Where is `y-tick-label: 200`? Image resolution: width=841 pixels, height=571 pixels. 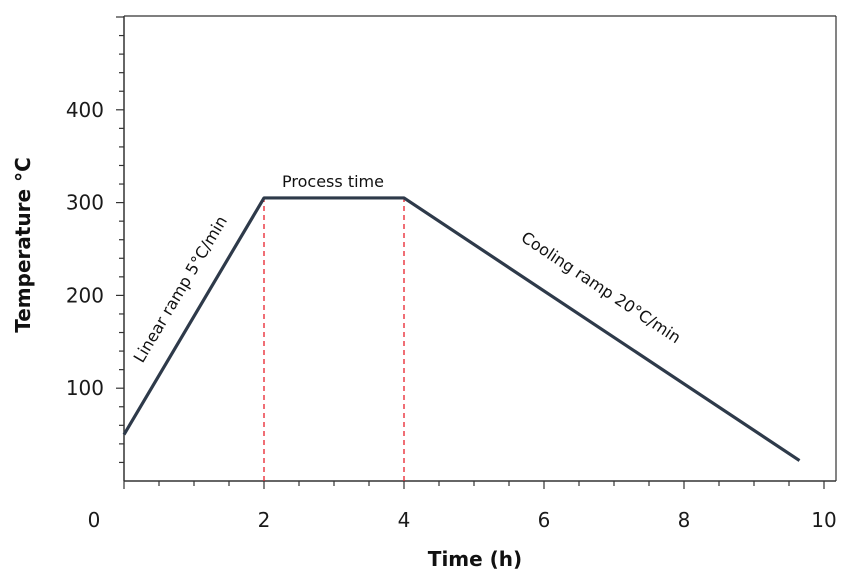 y-tick-label: 200 is located at coordinates (85, 295).